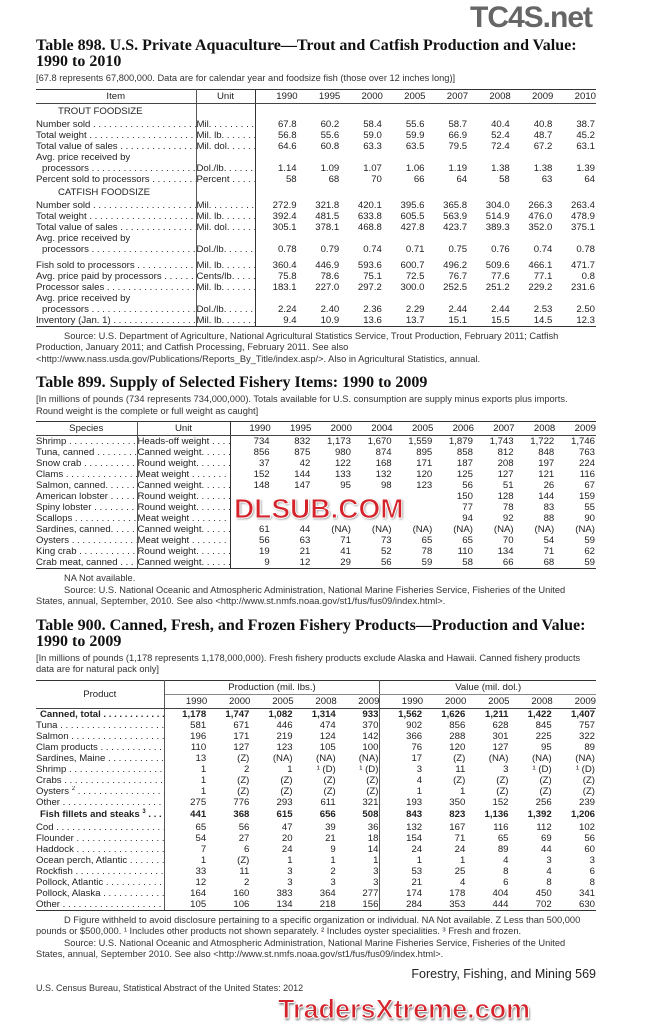 Image resolution: width=652 pixels, height=1024 pixels. What do you see at coordinates (585, 168) in the screenshot?
I see `cell-value: 1.39` at bounding box center [585, 168].